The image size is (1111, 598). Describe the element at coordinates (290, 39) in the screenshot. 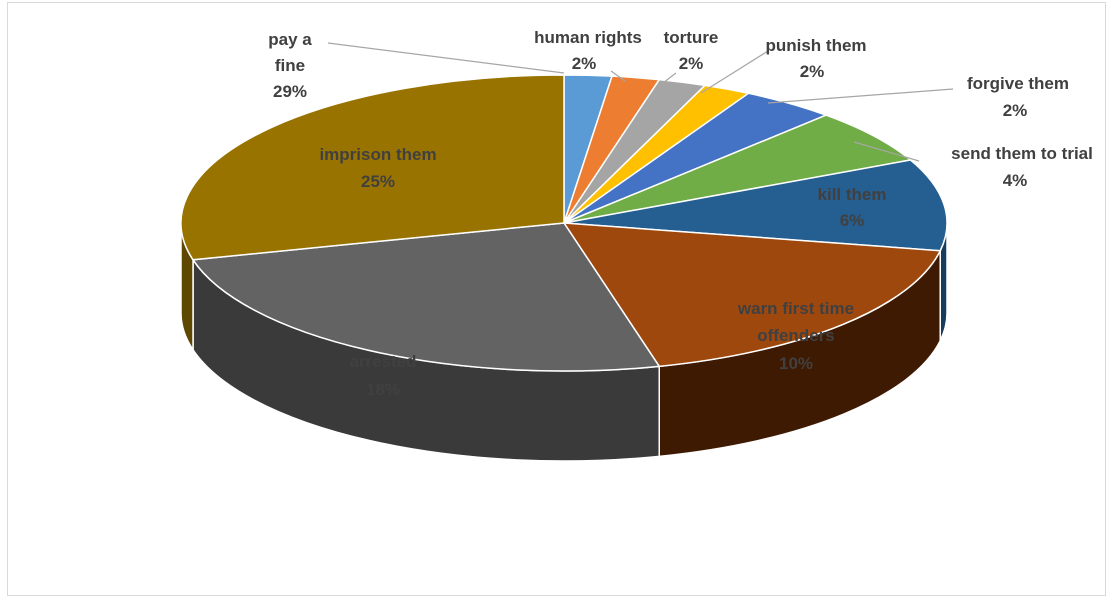

I see `slice-label-0-line-0: pay a` at that location.